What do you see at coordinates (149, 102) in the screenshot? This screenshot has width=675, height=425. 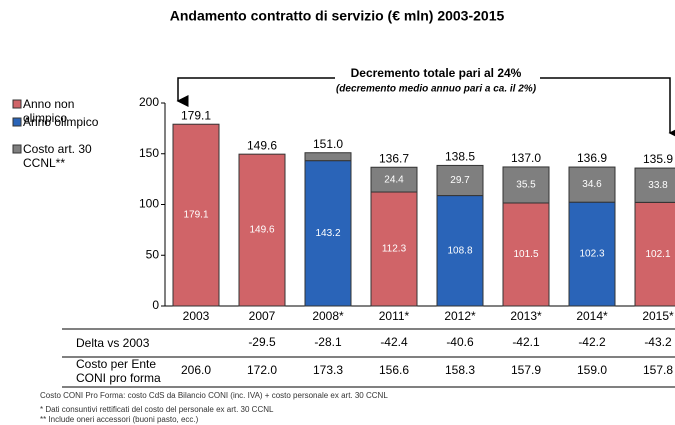 I see `y-tick-label: 200` at bounding box center [149, 102].